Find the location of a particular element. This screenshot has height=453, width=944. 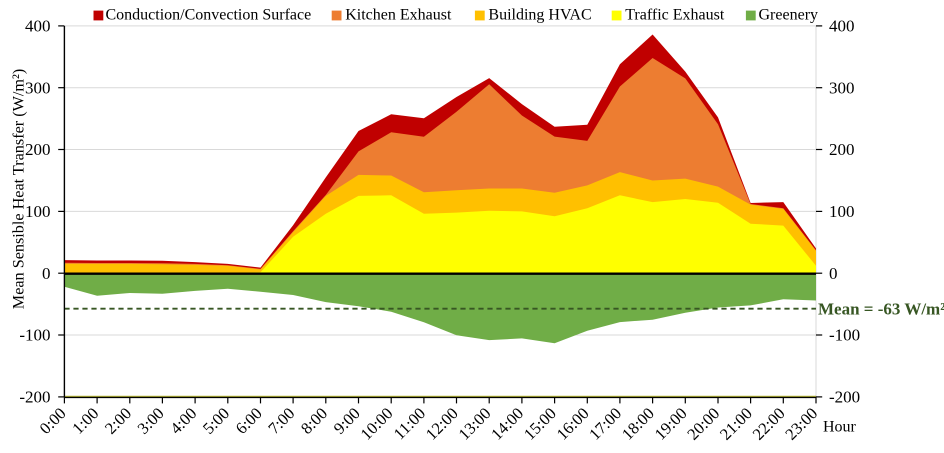

svg-text: Mean = -63 W/m² is located at coordinates (881, 309).